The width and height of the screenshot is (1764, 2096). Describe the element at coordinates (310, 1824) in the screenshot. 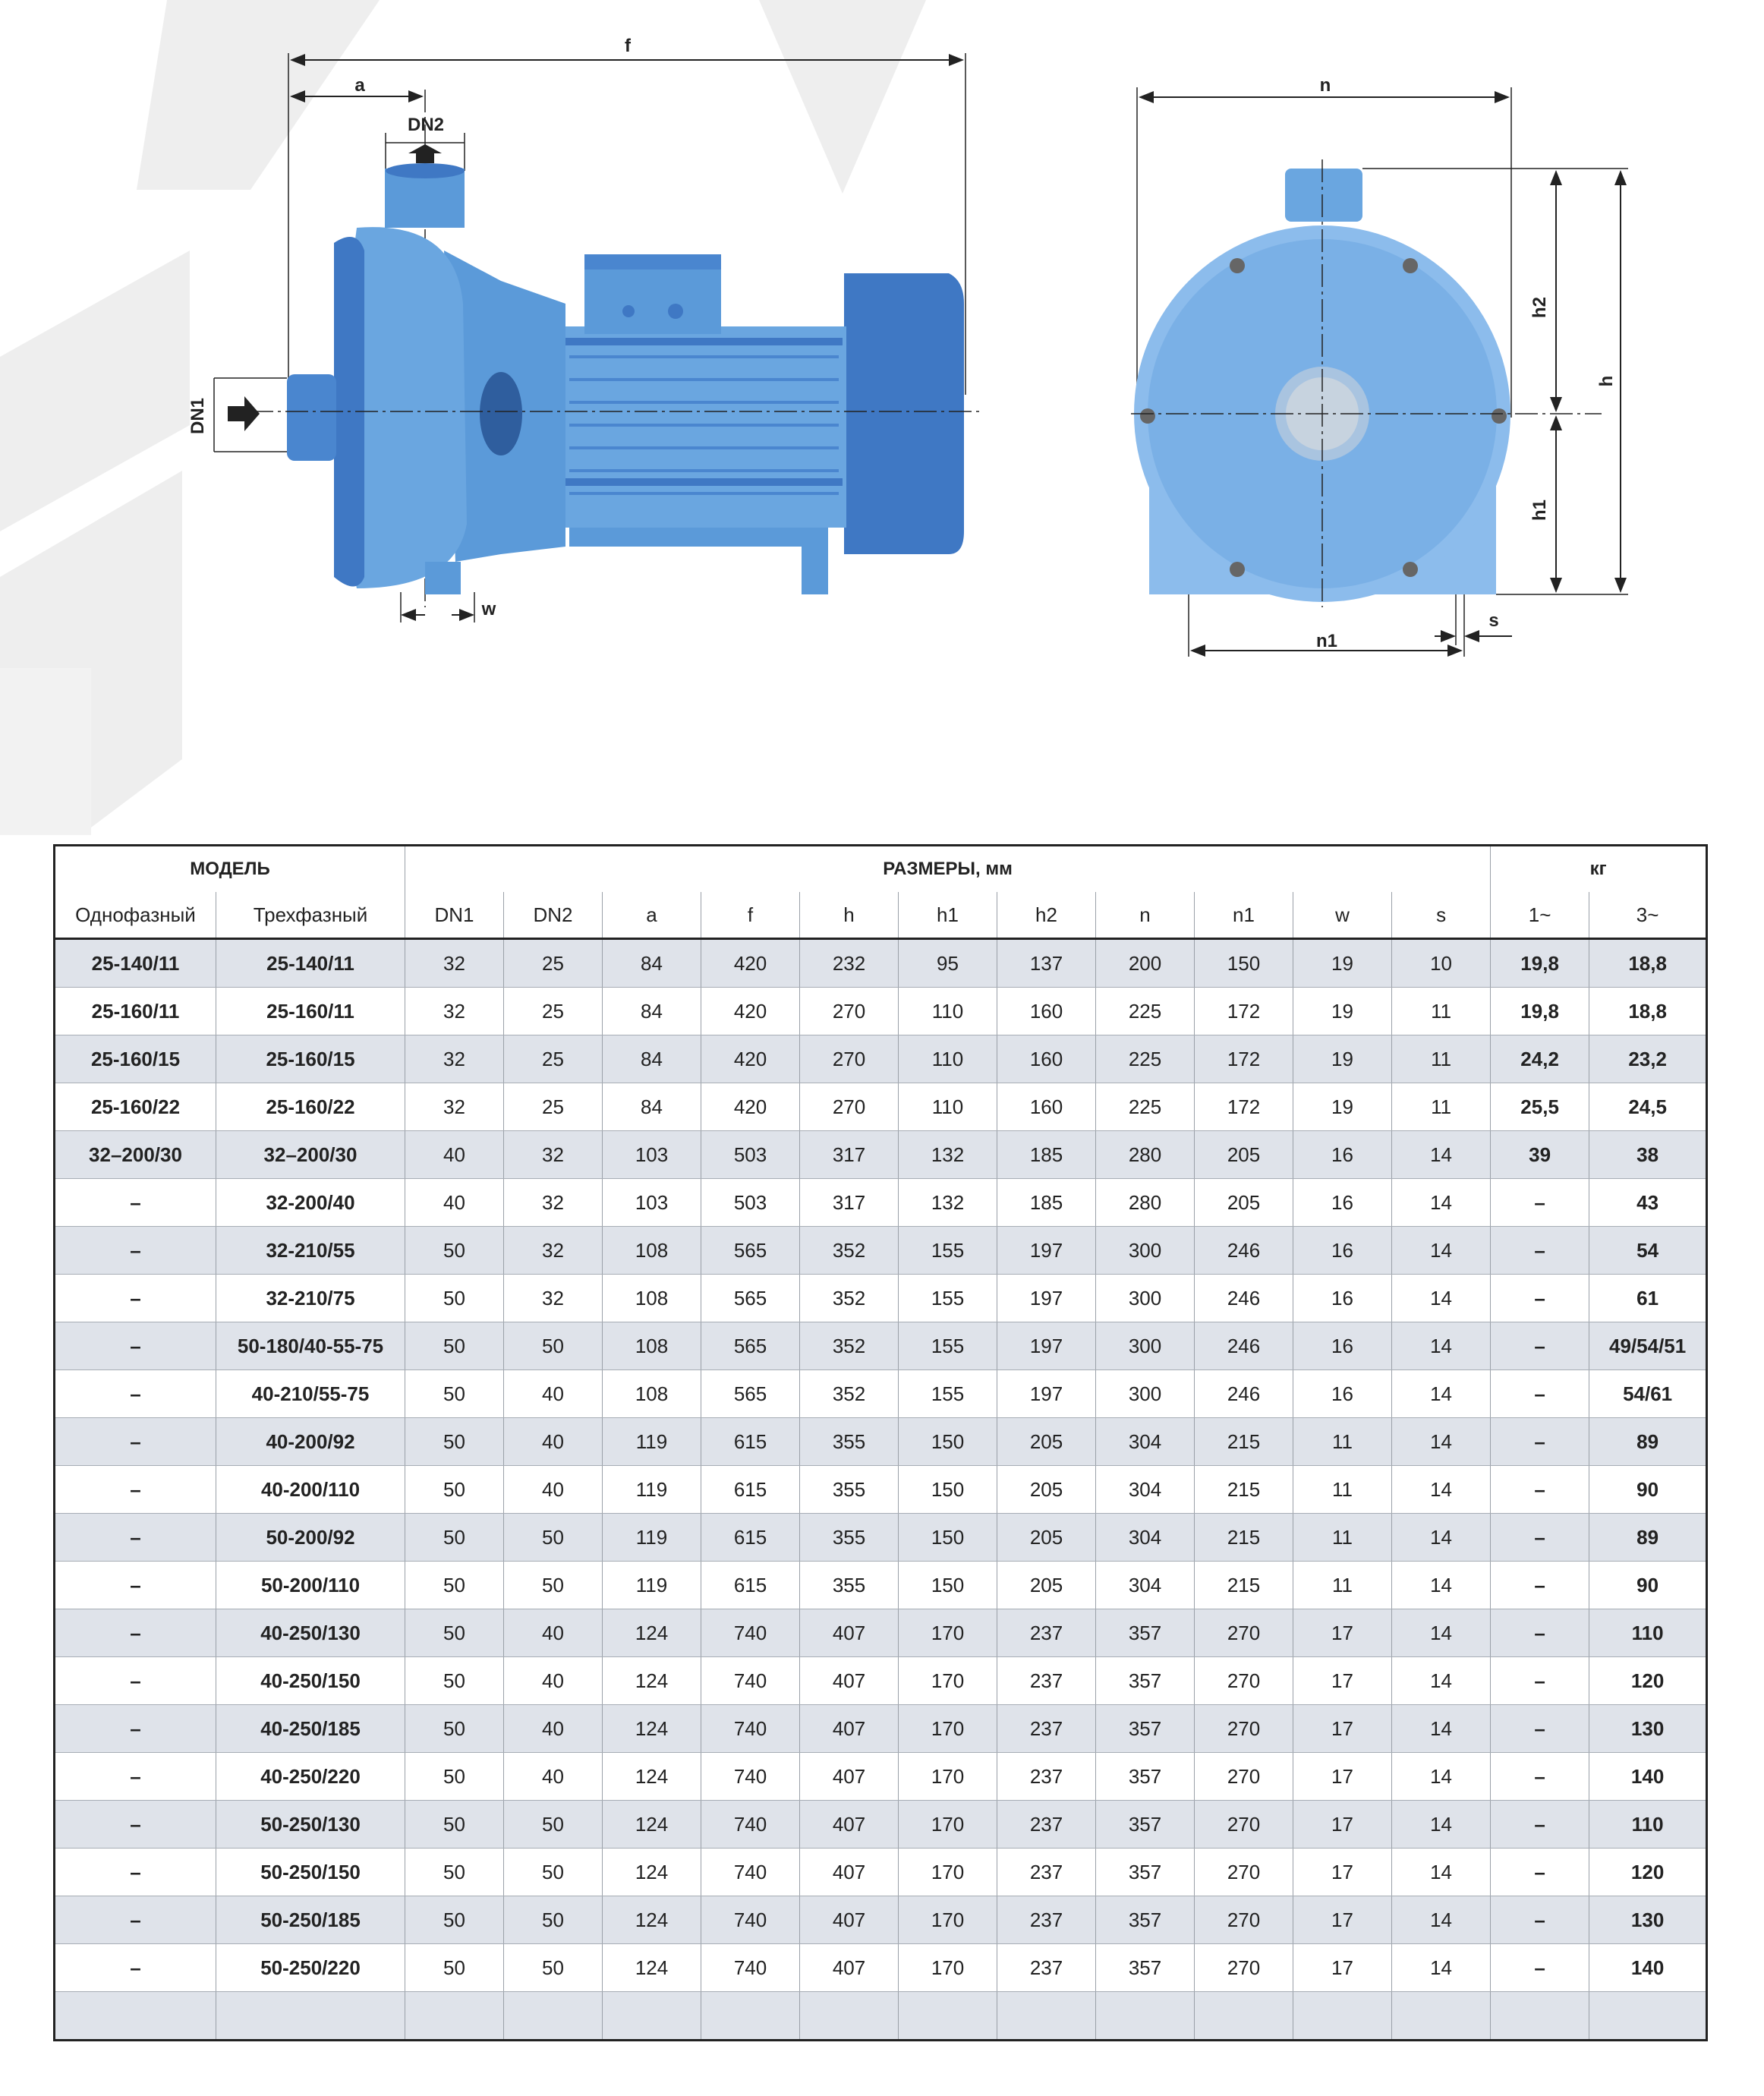

I see `table-cell: 50-250/130` at that location.